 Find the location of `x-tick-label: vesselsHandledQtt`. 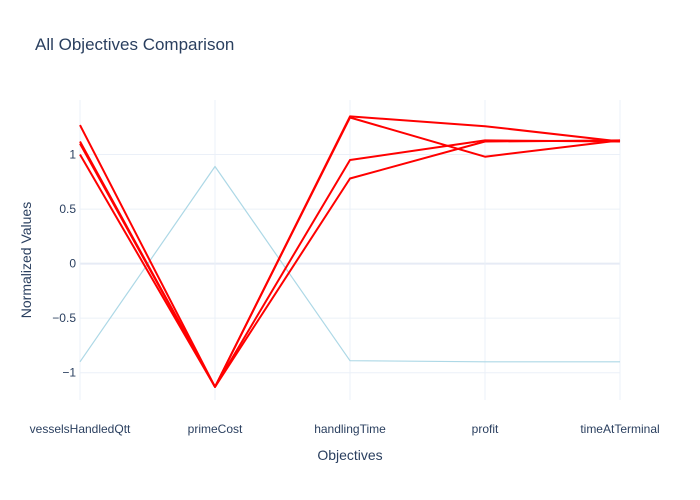

x-tick-label: vesselsHandledQtt is located at coordinates (80, 429).